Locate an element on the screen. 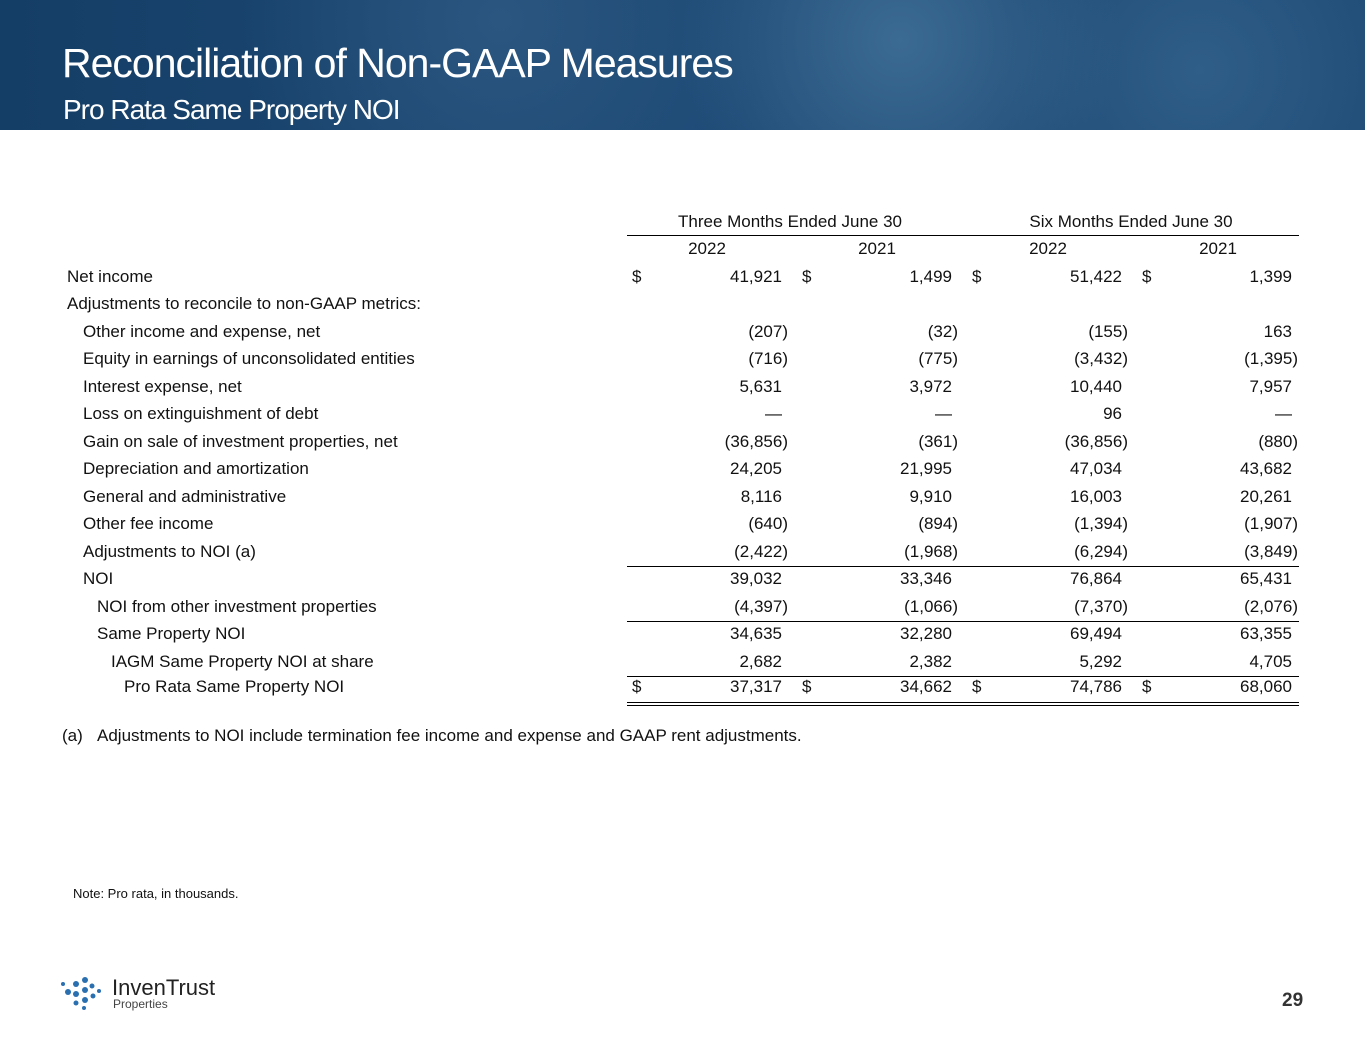 Image resolution: width=1365 pixels, height=1055 pixels. cell-value: (2,422) is located at coordinates (761, 551).